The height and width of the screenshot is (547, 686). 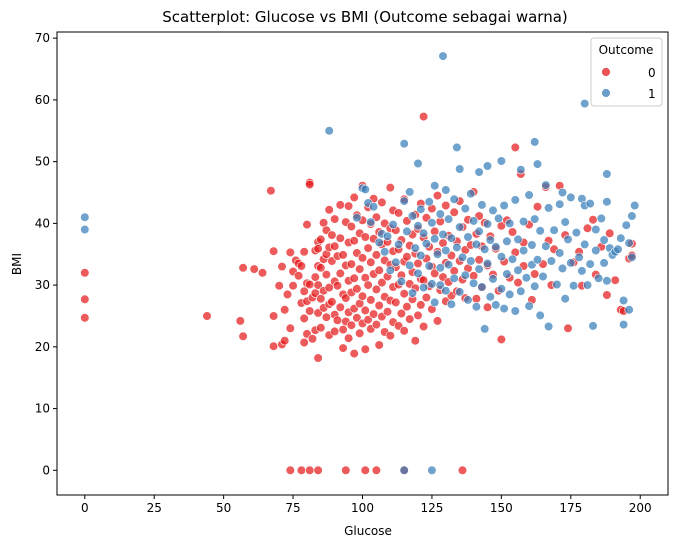 What do you see at coordinates (368, 531) in the screenshot?
I see `x-axis-label: Glucose` at bounding box center [368, 531].